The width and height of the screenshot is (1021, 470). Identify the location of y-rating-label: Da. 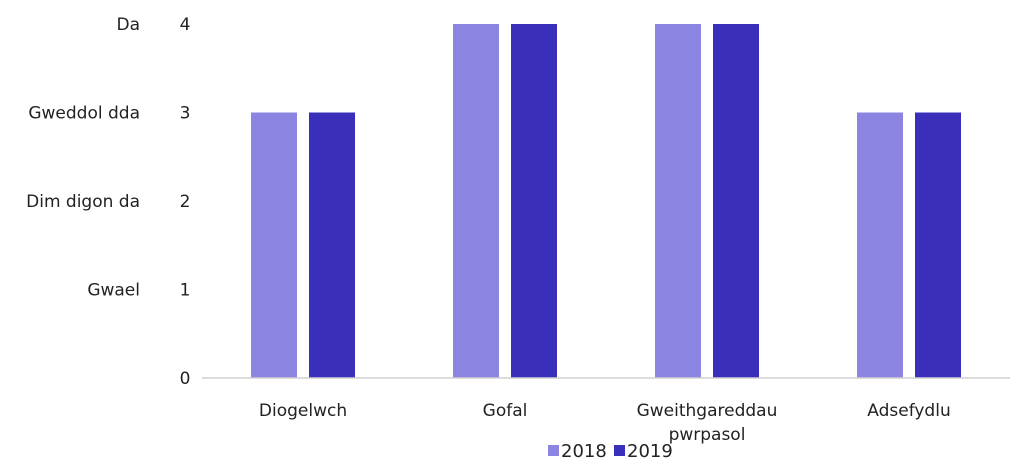
(128, 25).